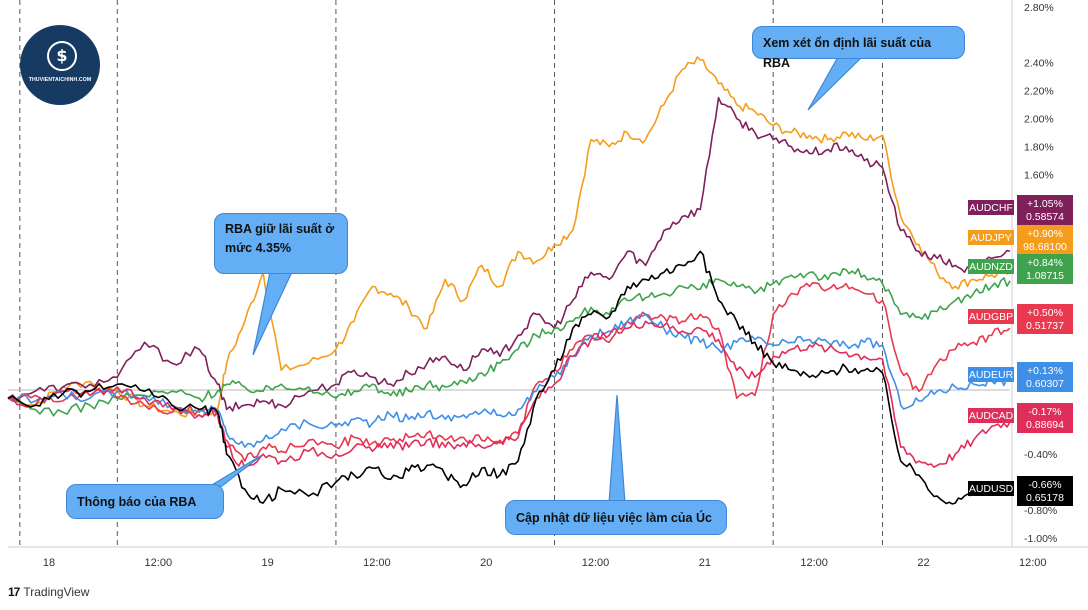 Image resolution: width=1088 pixels, height=610 pixels. I want to click on tradingview-footer: 17 TradingView, so click(48, 592).